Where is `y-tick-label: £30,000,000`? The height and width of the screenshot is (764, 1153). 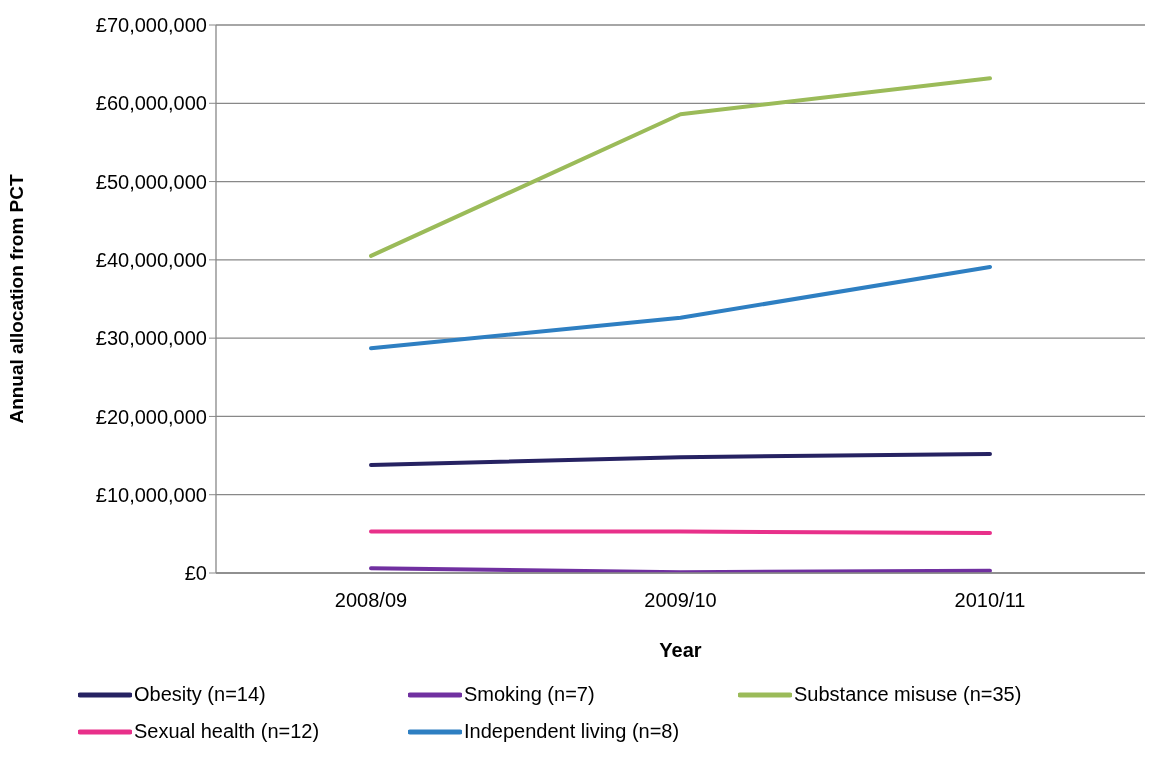
y-tick-label: £30,000,000 is located at coordinates (151, 338).